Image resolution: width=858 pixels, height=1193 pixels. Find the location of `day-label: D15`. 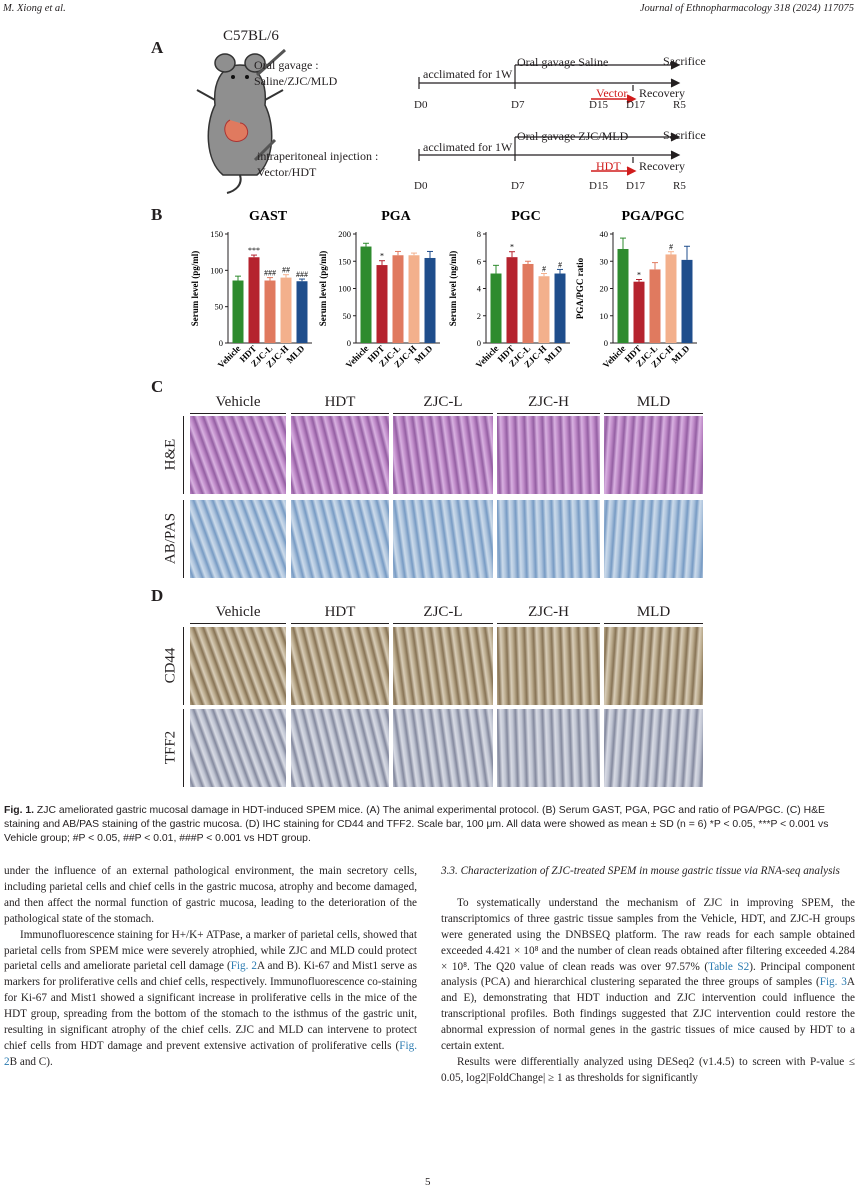

day-label: D15 is located at coordinates (598, 105).